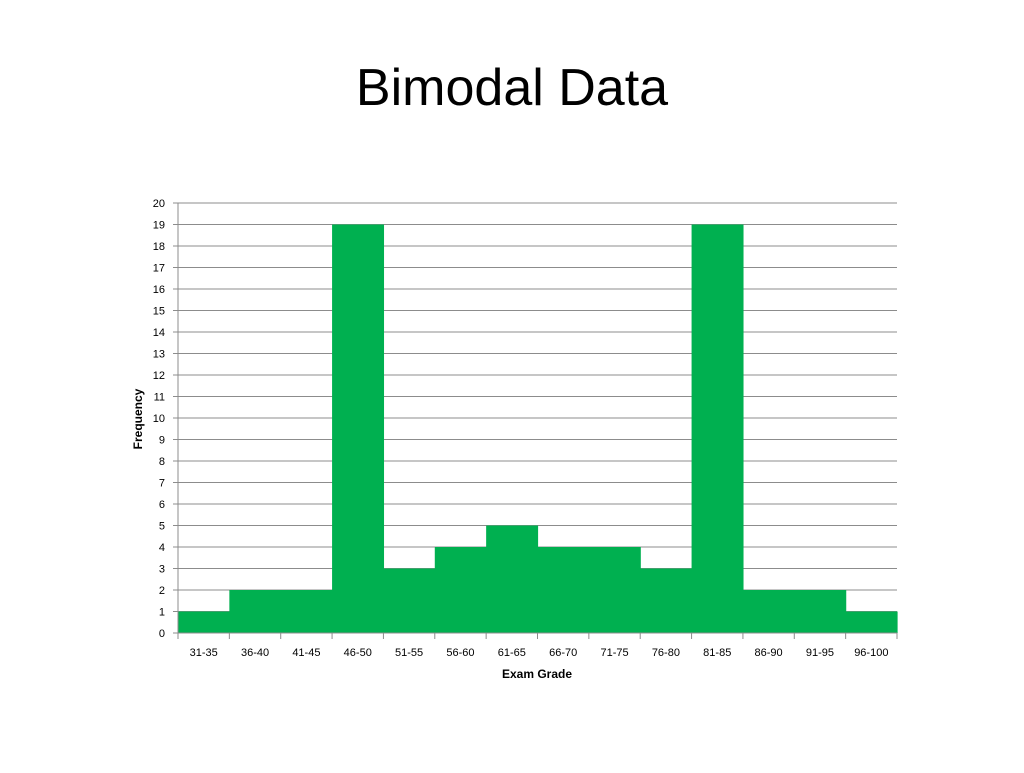 The width and height of the screenshot is (1024, 773). Describe the element at coordinates (159, 204) in the screenshot. I see `y-tick-label: 20` at that location.